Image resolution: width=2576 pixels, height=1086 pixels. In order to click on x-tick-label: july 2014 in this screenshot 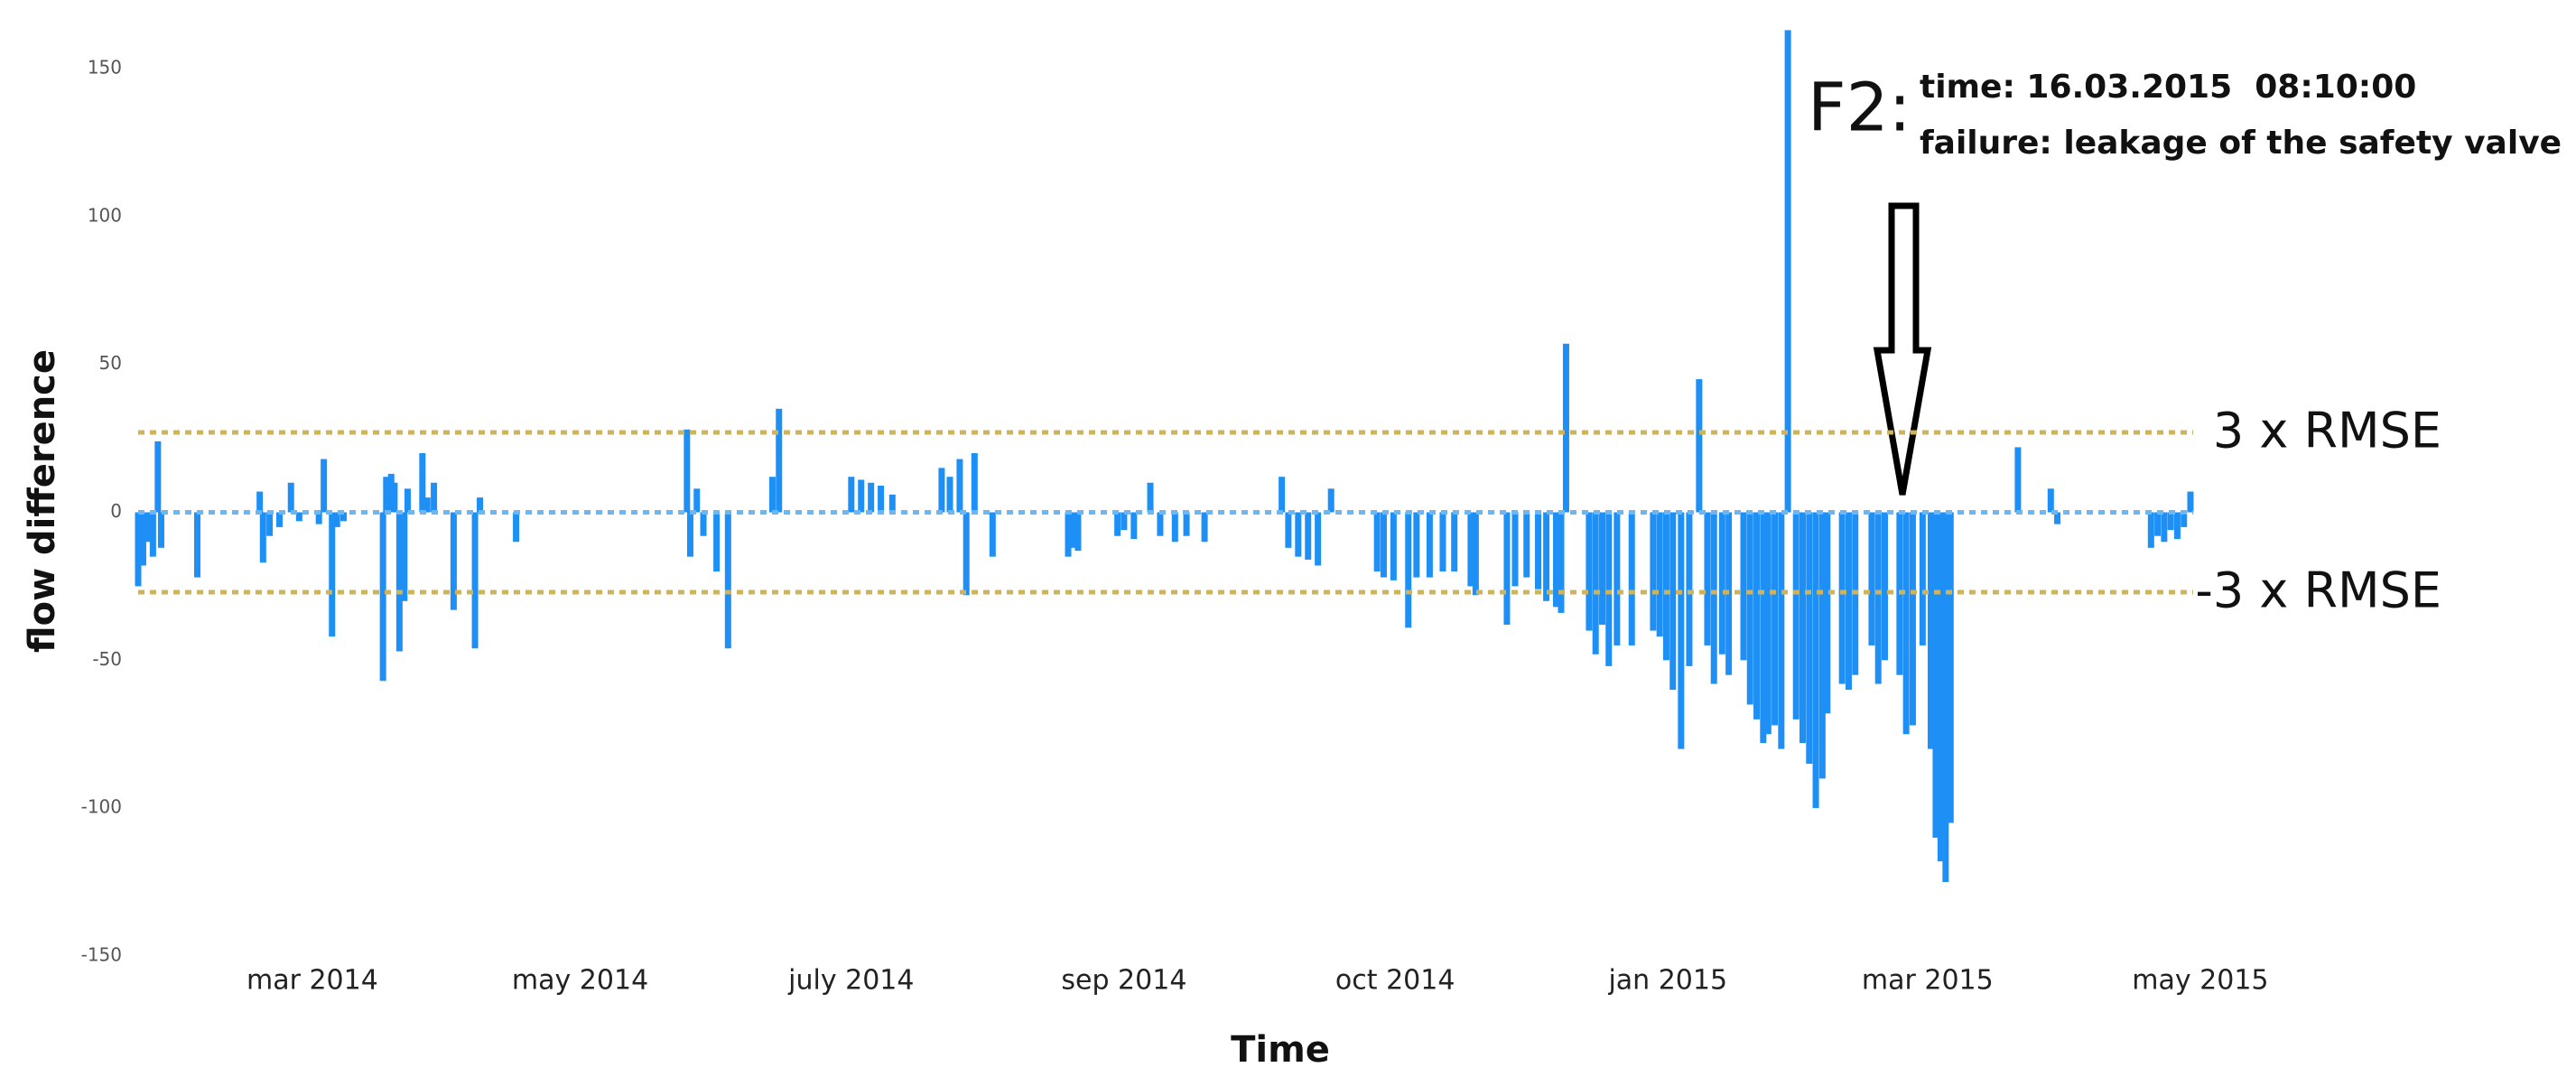, I will do `click(850, 981)`.